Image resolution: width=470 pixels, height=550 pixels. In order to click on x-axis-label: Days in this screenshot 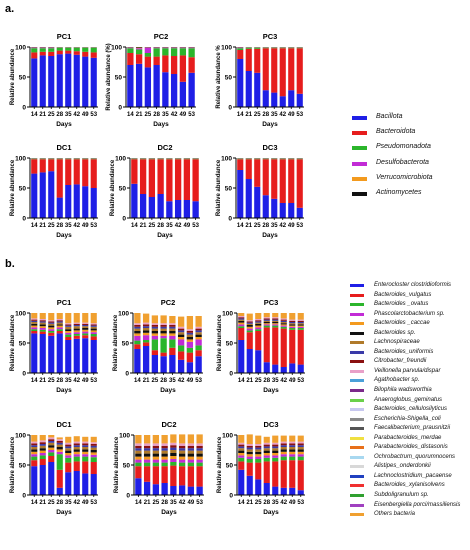, I will do `click(270, 235)`.